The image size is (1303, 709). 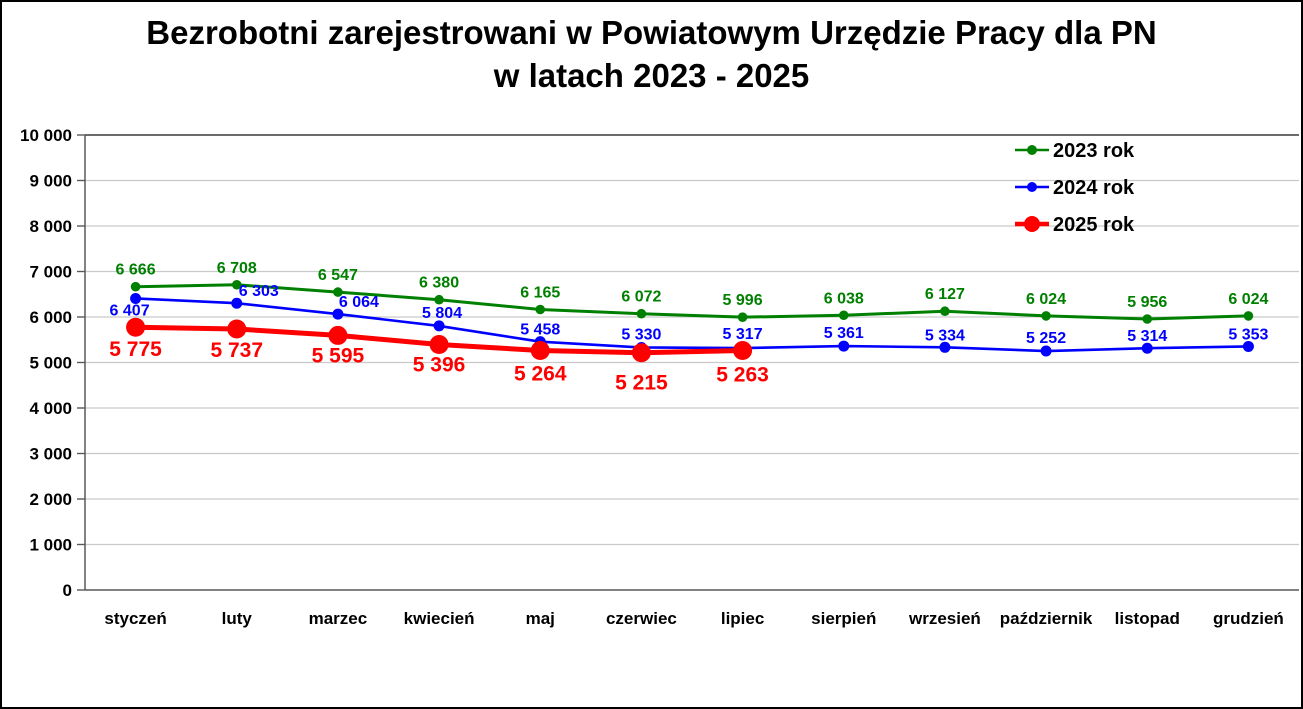 I want to click on chart-title-line2: w latach 2023 - 2025, so click(x=651, y=75).